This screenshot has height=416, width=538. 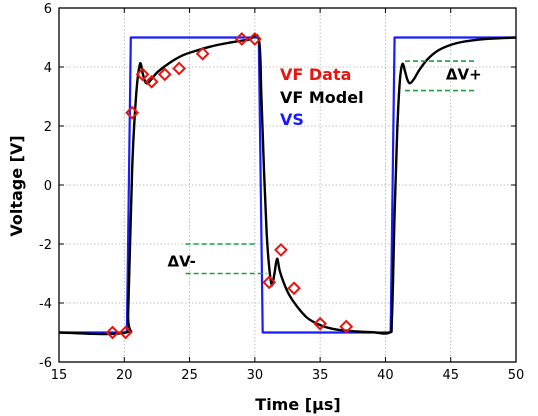 What do you see at coordinates (124, 375) in the screenshot?
I see `x-tick-label: 20` at bounding box center [124, 375].